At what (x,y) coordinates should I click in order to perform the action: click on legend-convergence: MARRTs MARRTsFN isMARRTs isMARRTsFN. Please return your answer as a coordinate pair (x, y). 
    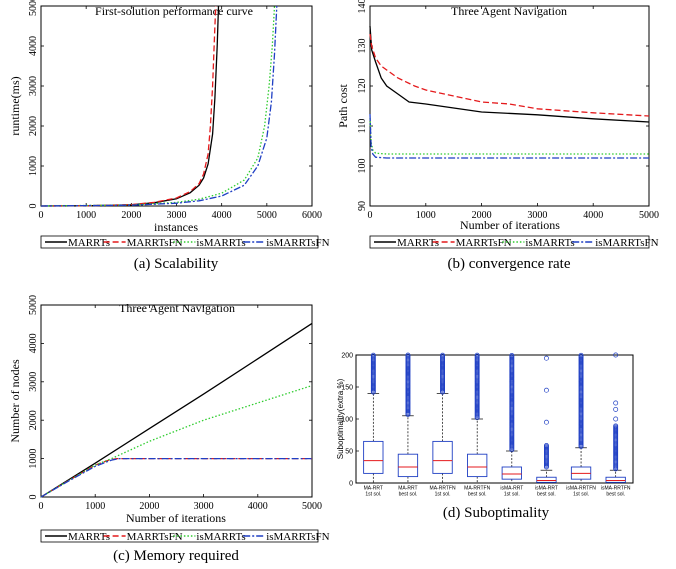
    Looking at the image, I should click on (514, 242).